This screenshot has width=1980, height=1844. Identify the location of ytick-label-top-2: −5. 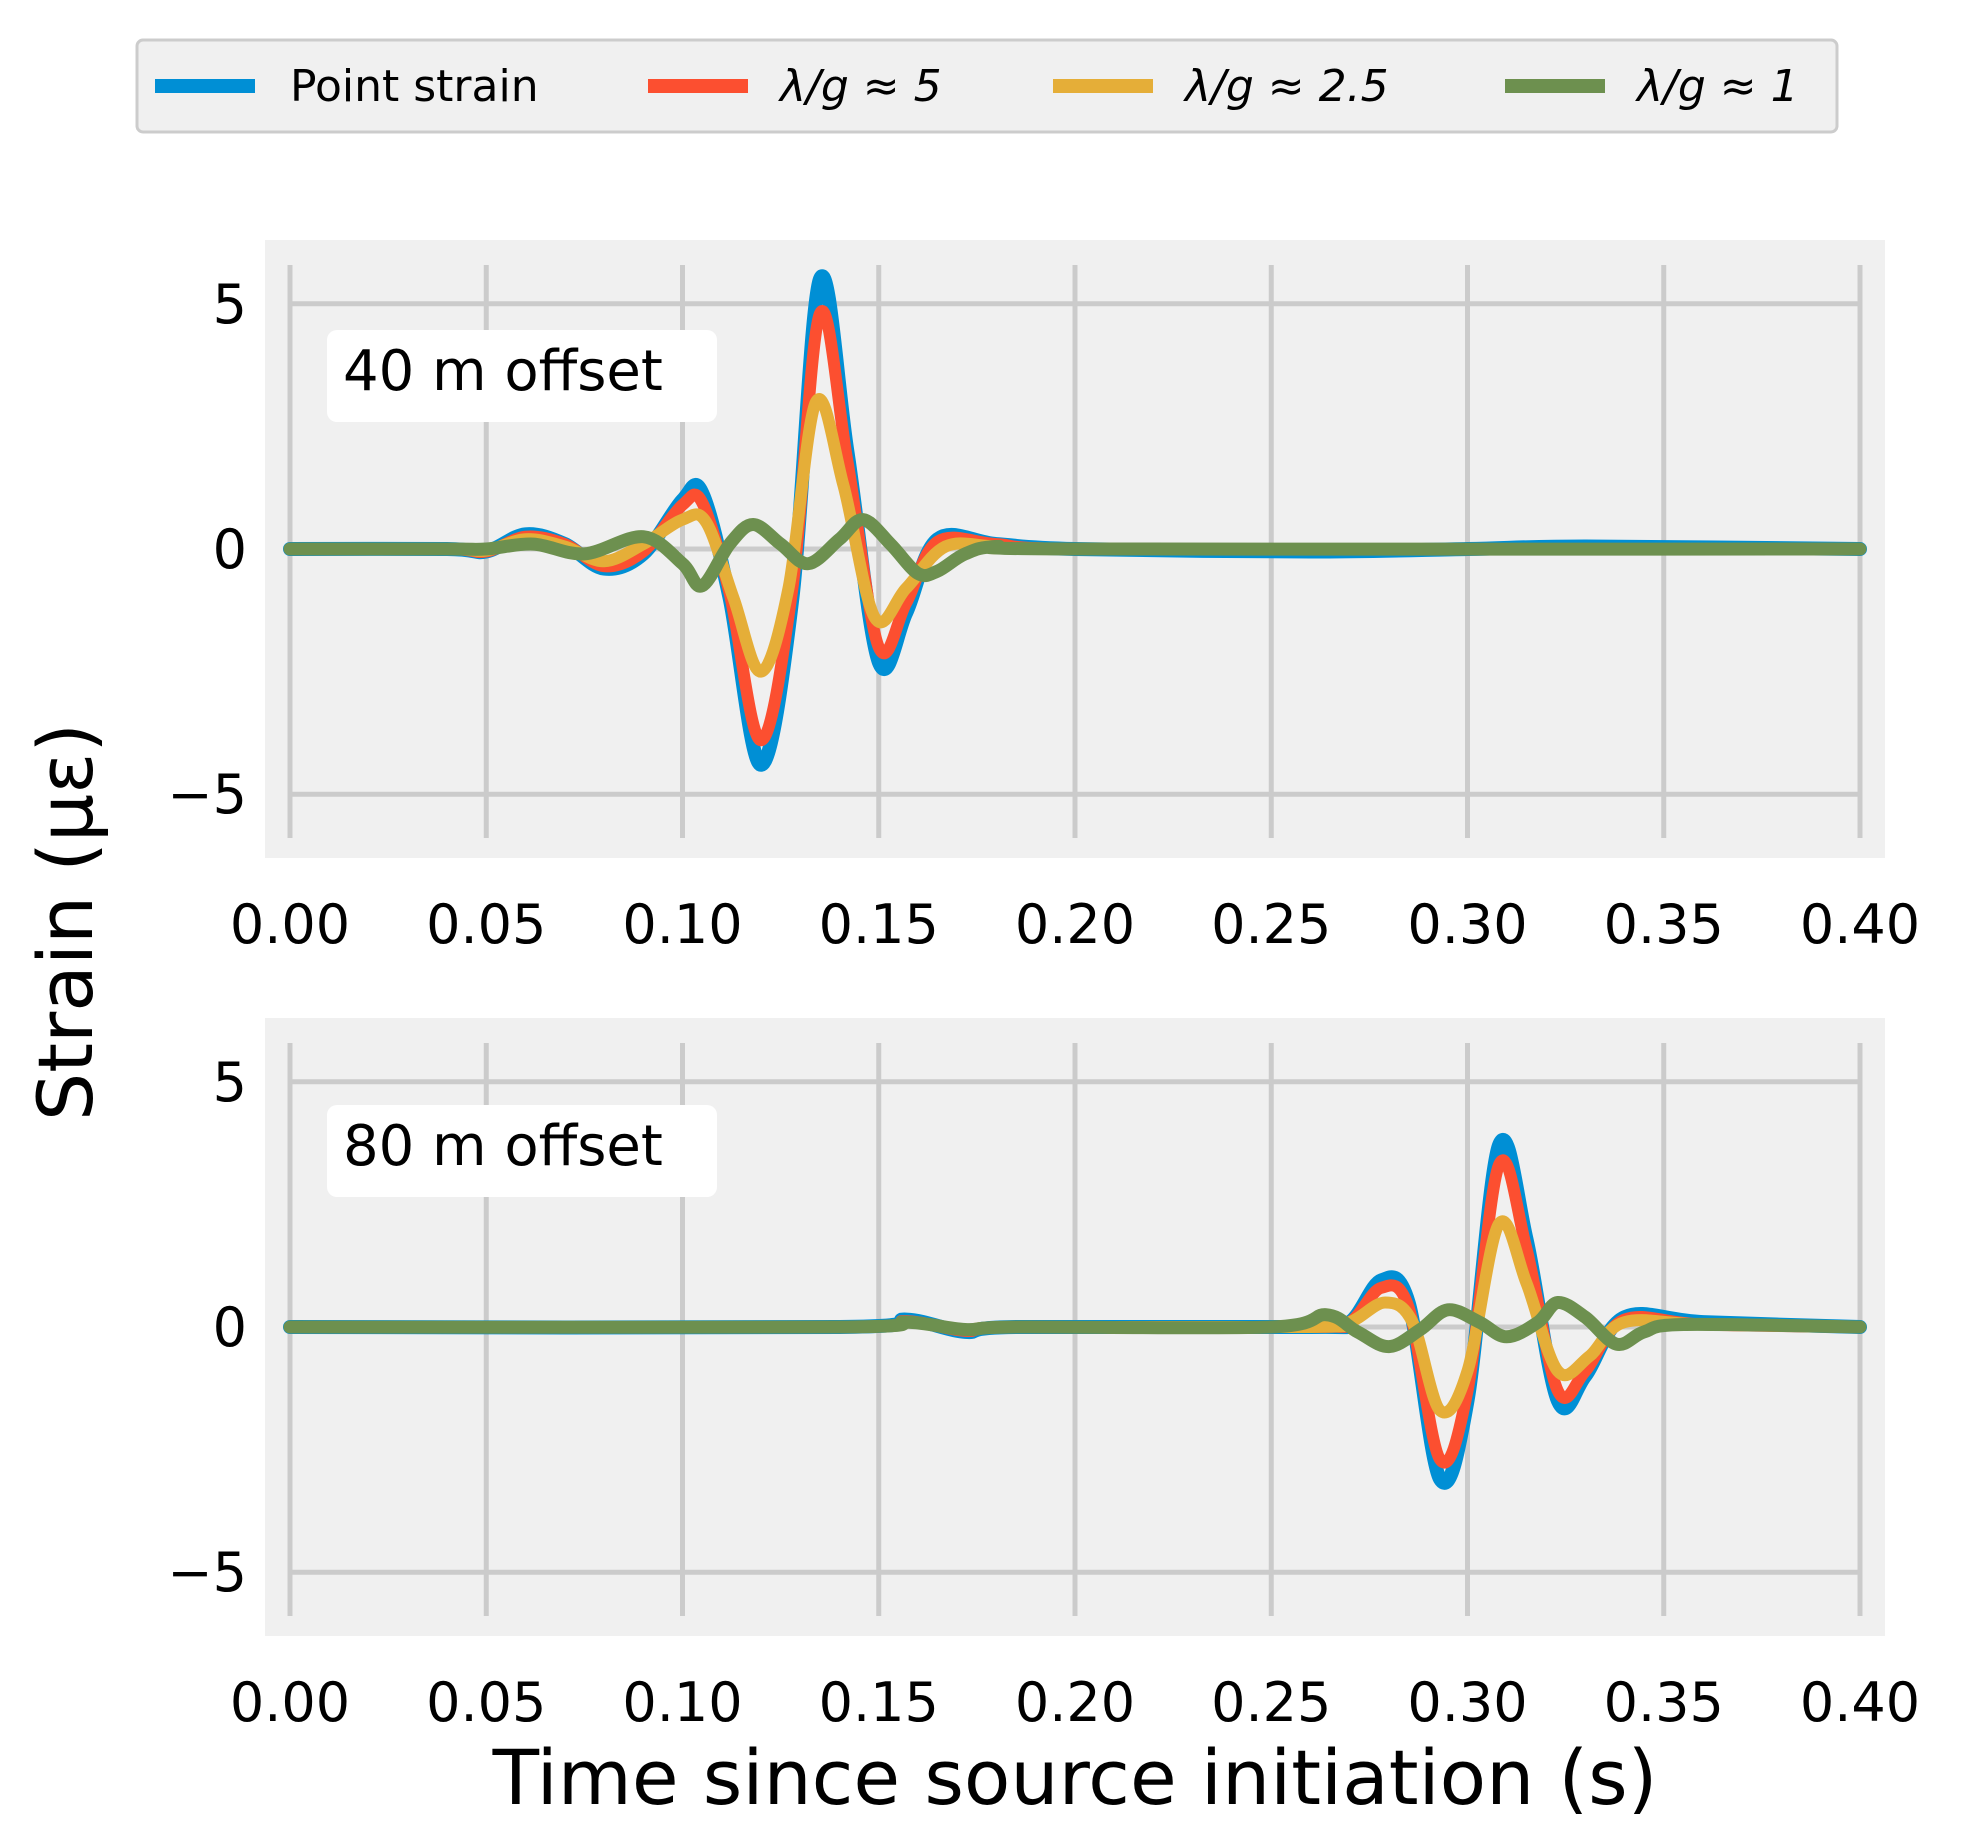
(207, 794).